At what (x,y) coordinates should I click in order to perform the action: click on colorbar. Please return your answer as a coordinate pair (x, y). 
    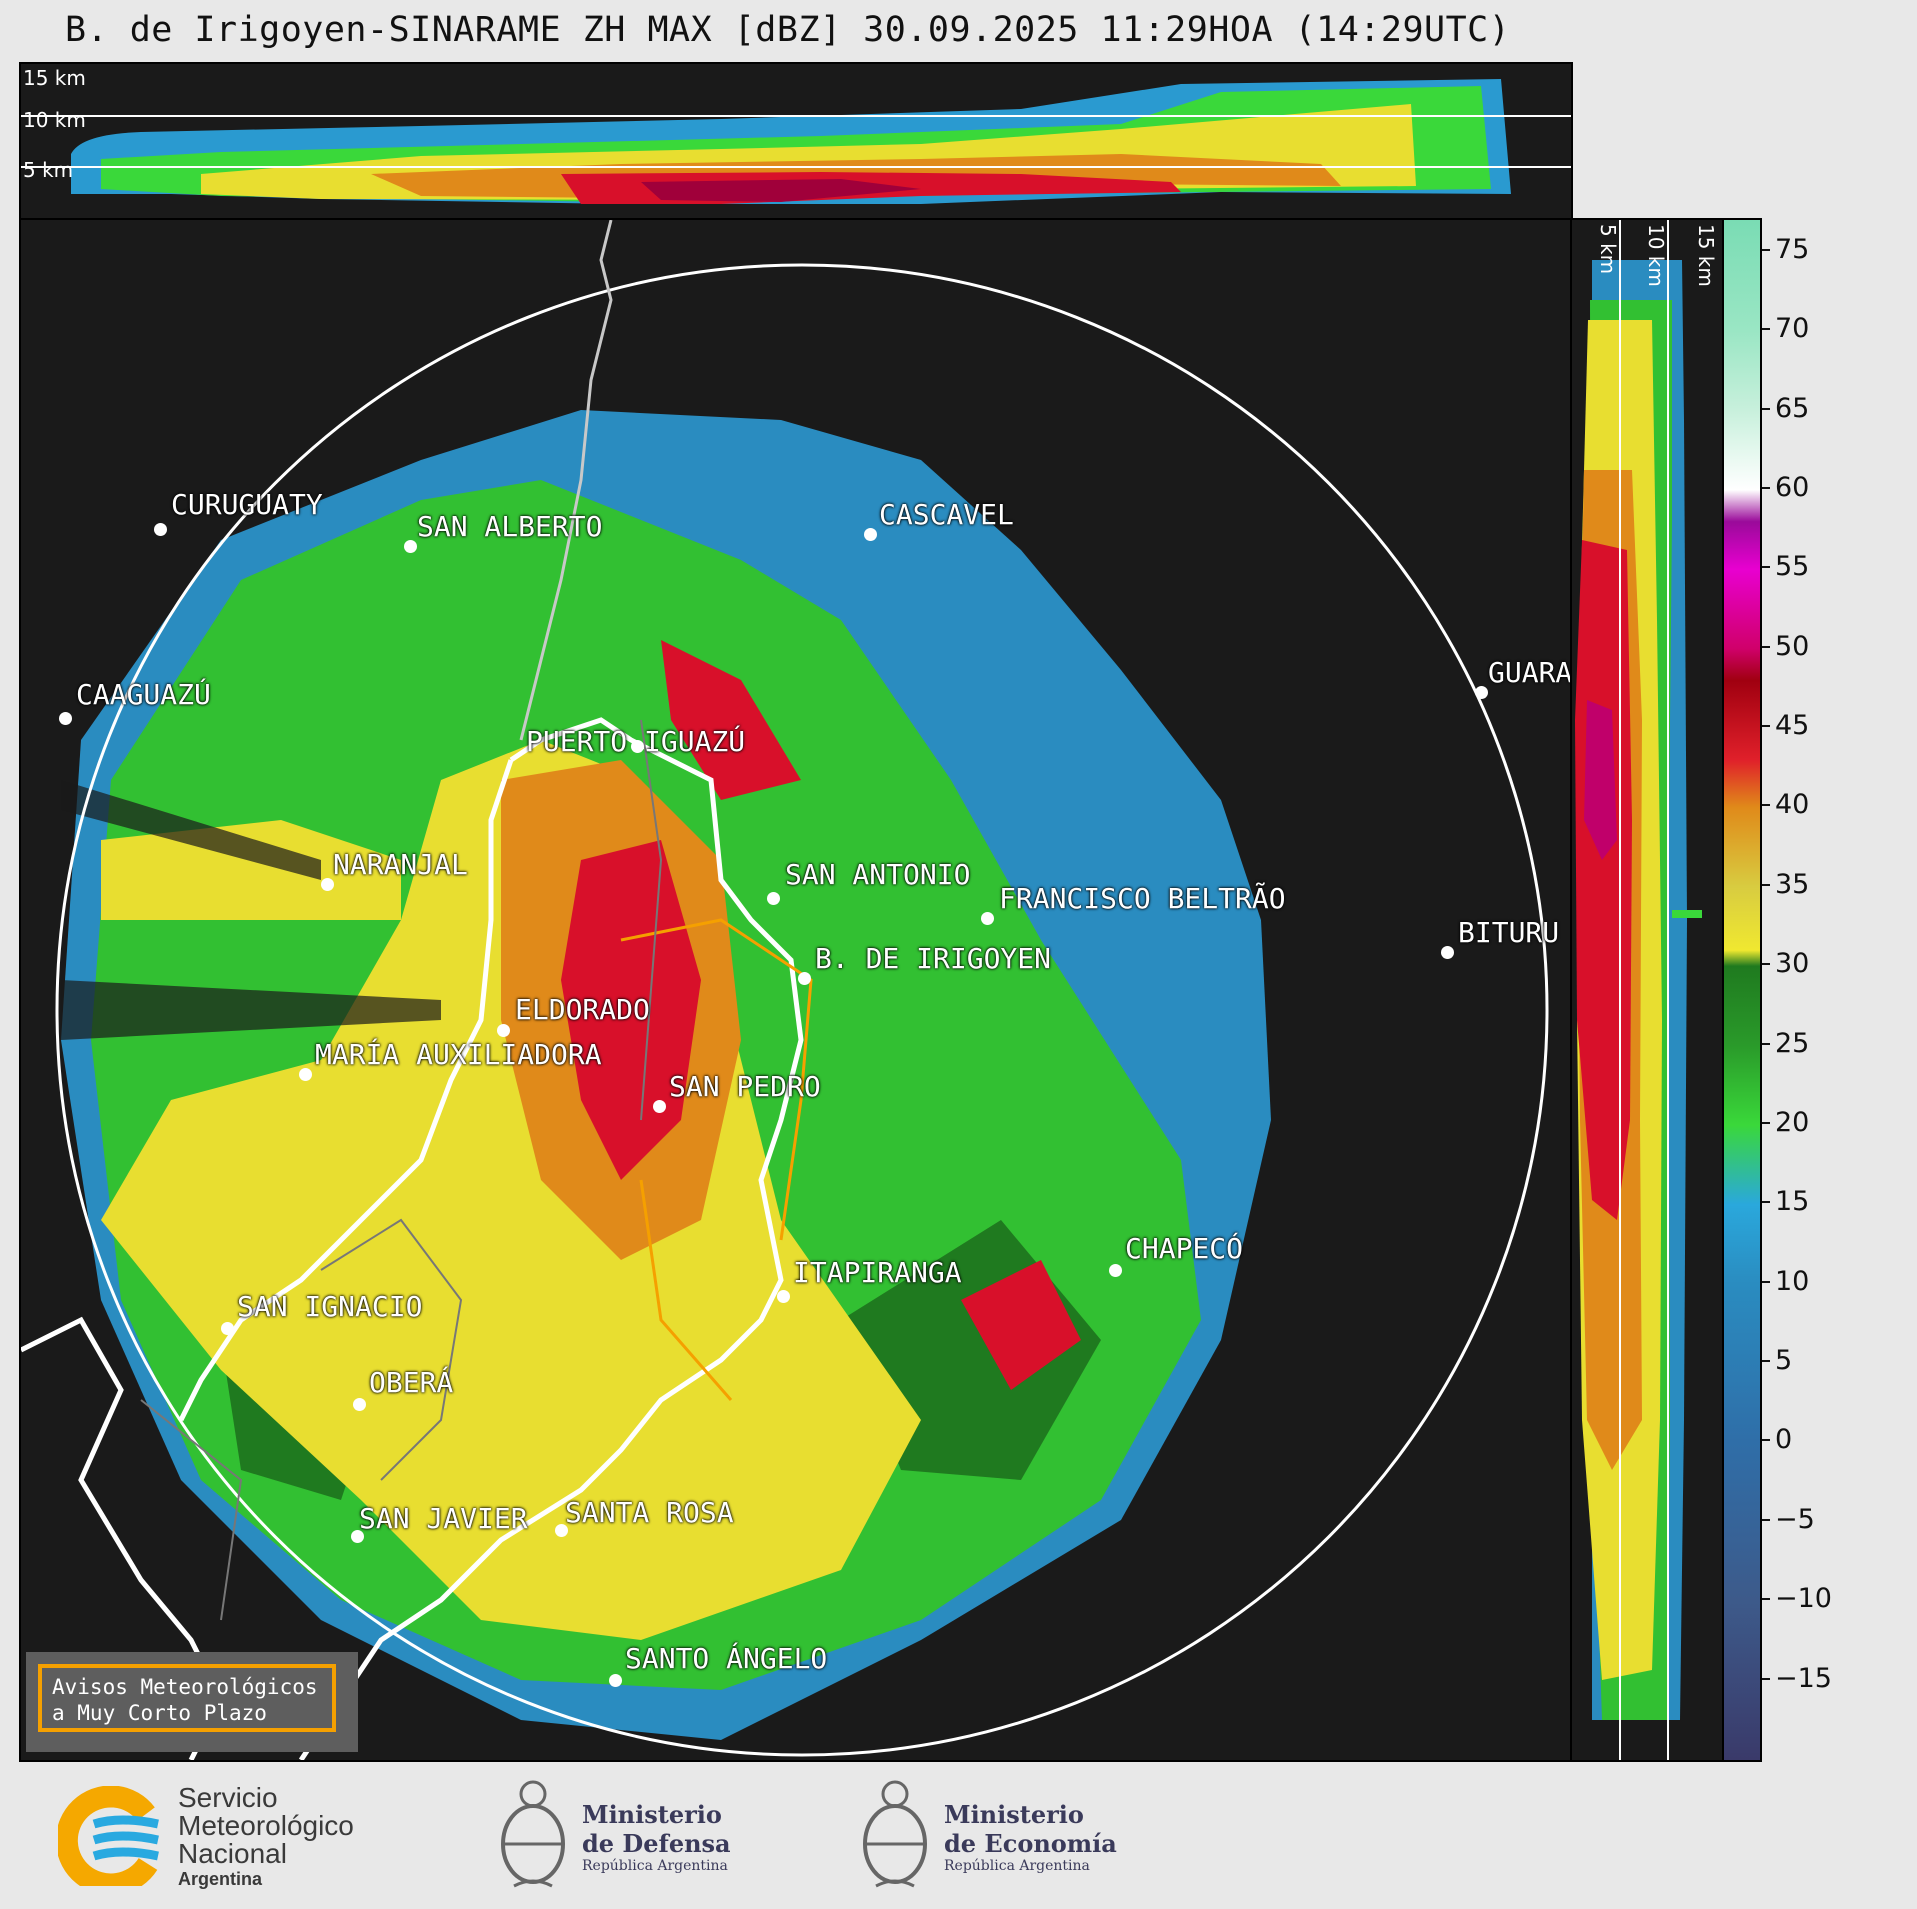
    Looking at the image, I should click on (1742, 990).